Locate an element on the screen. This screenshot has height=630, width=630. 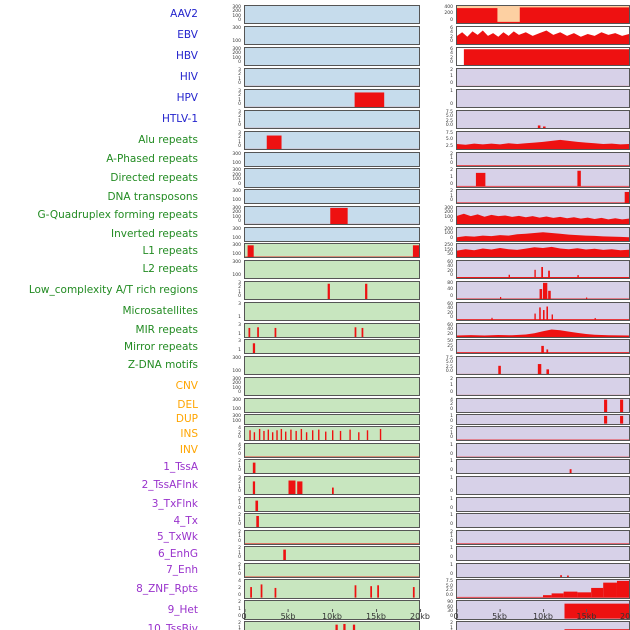
track-label: 4_Tx is located at coordinates (185, 520).